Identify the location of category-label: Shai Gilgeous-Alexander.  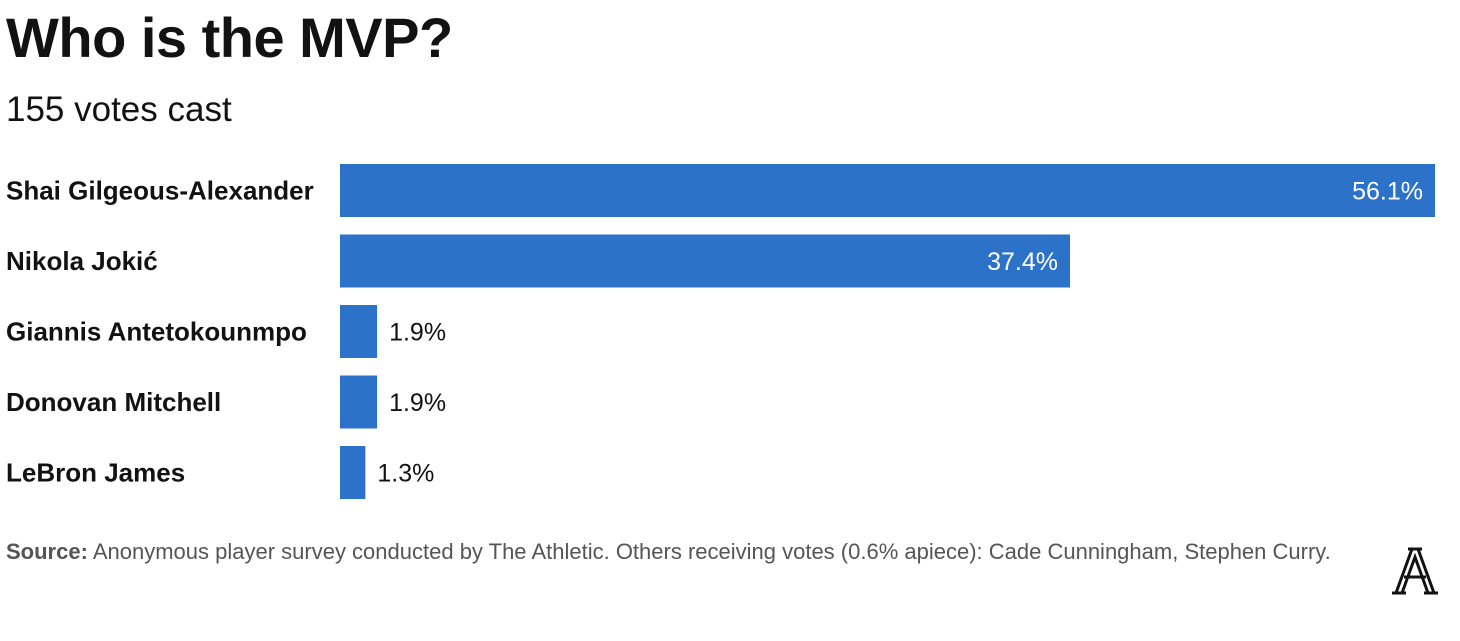
(160, 191).